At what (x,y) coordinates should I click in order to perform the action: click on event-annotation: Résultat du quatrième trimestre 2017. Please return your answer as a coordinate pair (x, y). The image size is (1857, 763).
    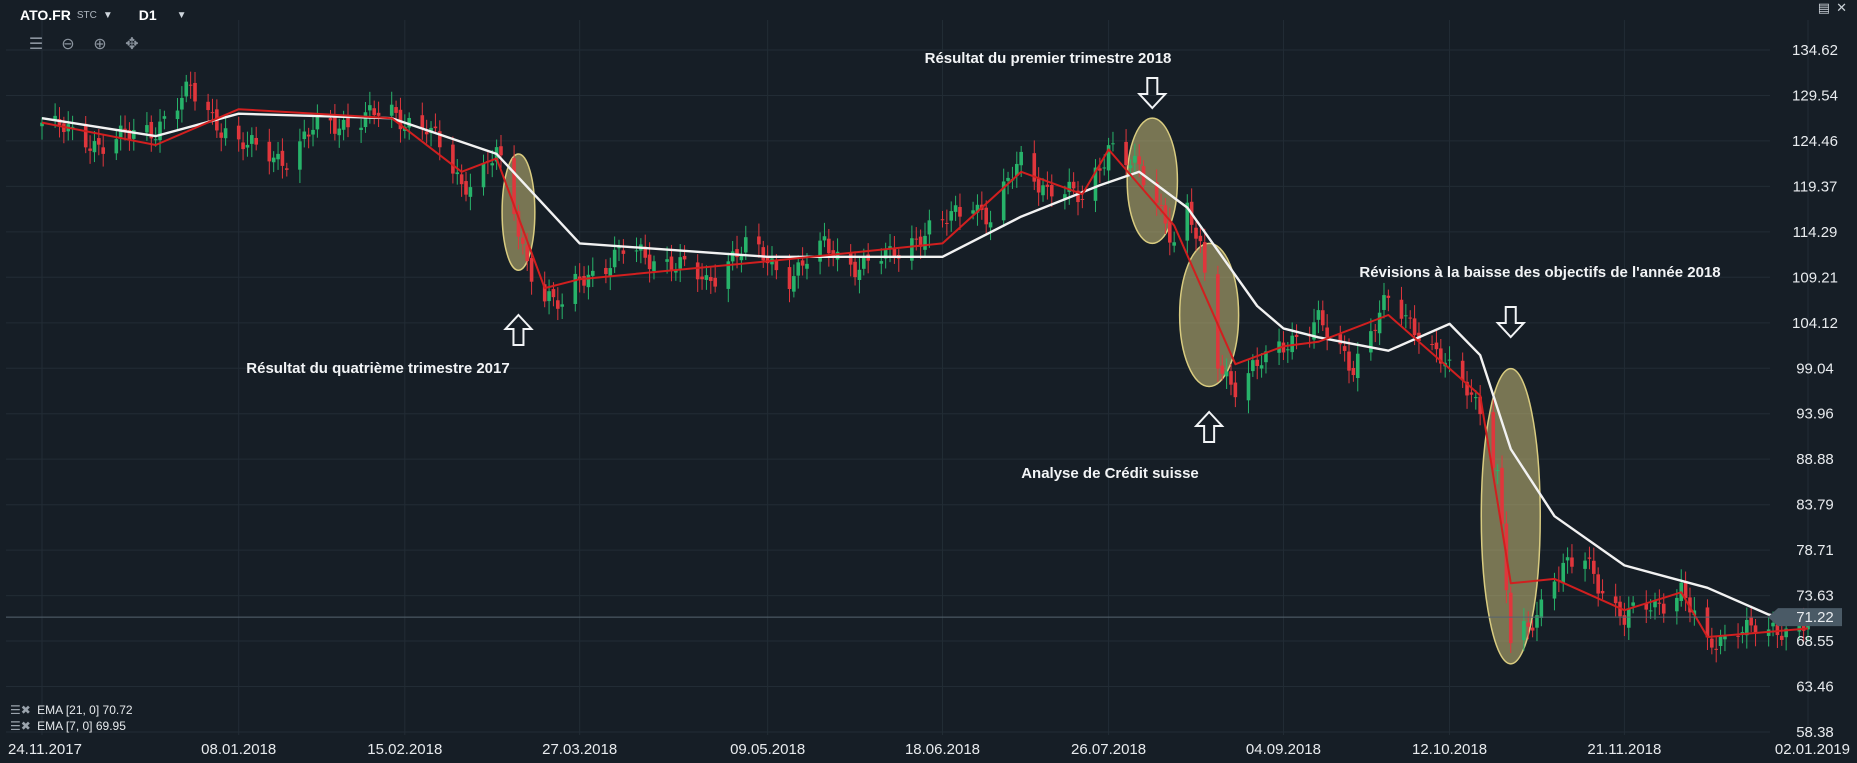
    Looking at the image, I should click on (377, 368).